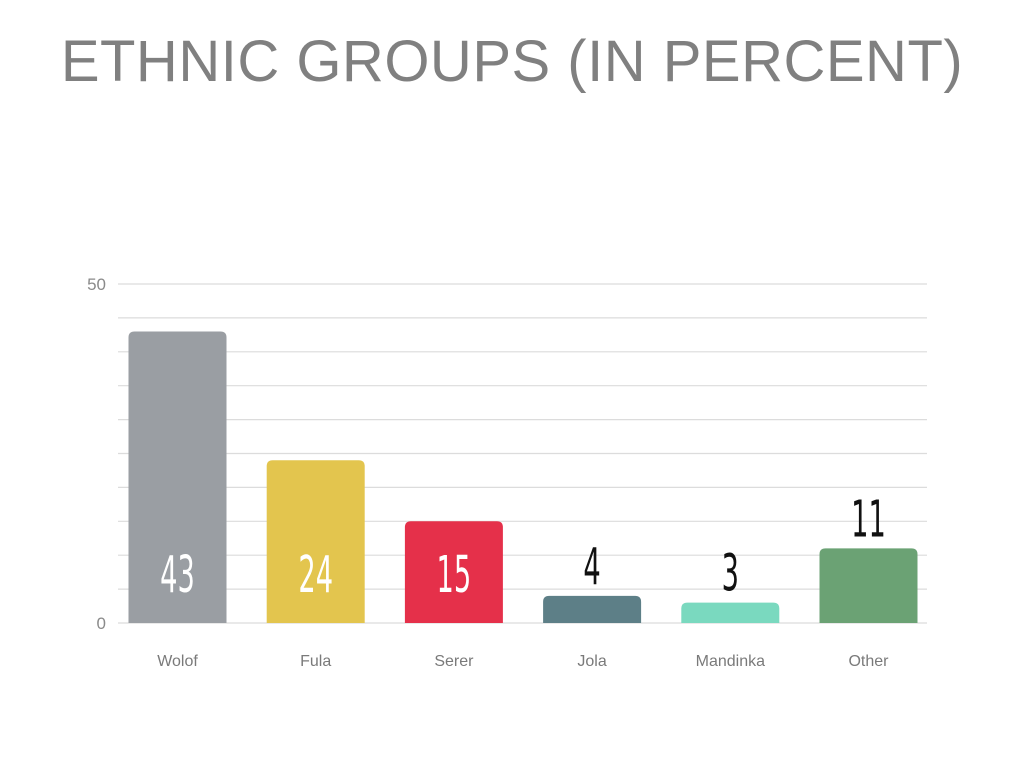  What do you see at coordinates (315, 661) in the screenshot?
I see `category-label: Fula` at bounding box center [315, 661].